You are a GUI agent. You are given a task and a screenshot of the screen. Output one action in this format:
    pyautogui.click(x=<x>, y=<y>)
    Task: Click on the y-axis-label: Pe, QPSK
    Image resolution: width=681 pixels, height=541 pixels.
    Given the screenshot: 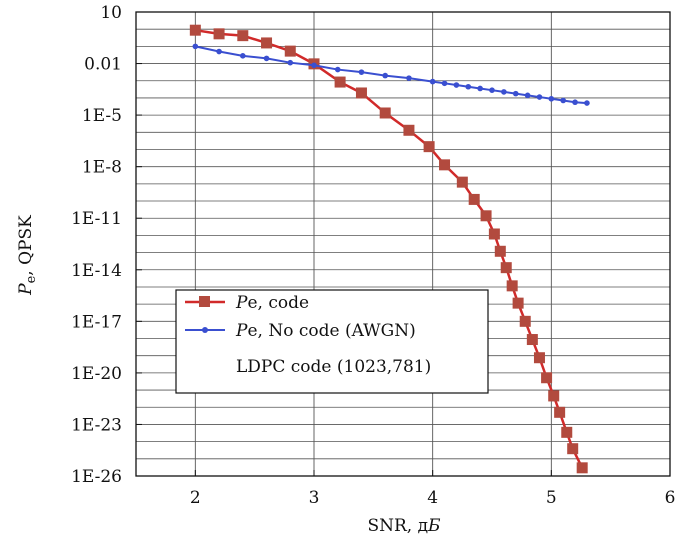 What is the action you would take?
    pyautogui.click(x=27, y=255)
    